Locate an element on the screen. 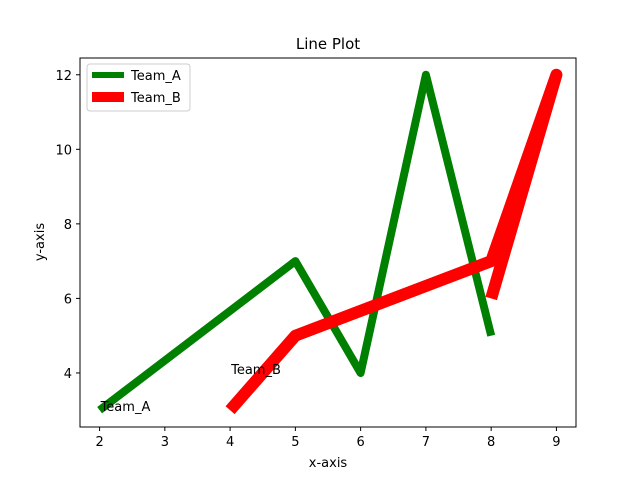 The image size is (640, 480). y-tick-label: 12 is located at coordinates (63, 76).